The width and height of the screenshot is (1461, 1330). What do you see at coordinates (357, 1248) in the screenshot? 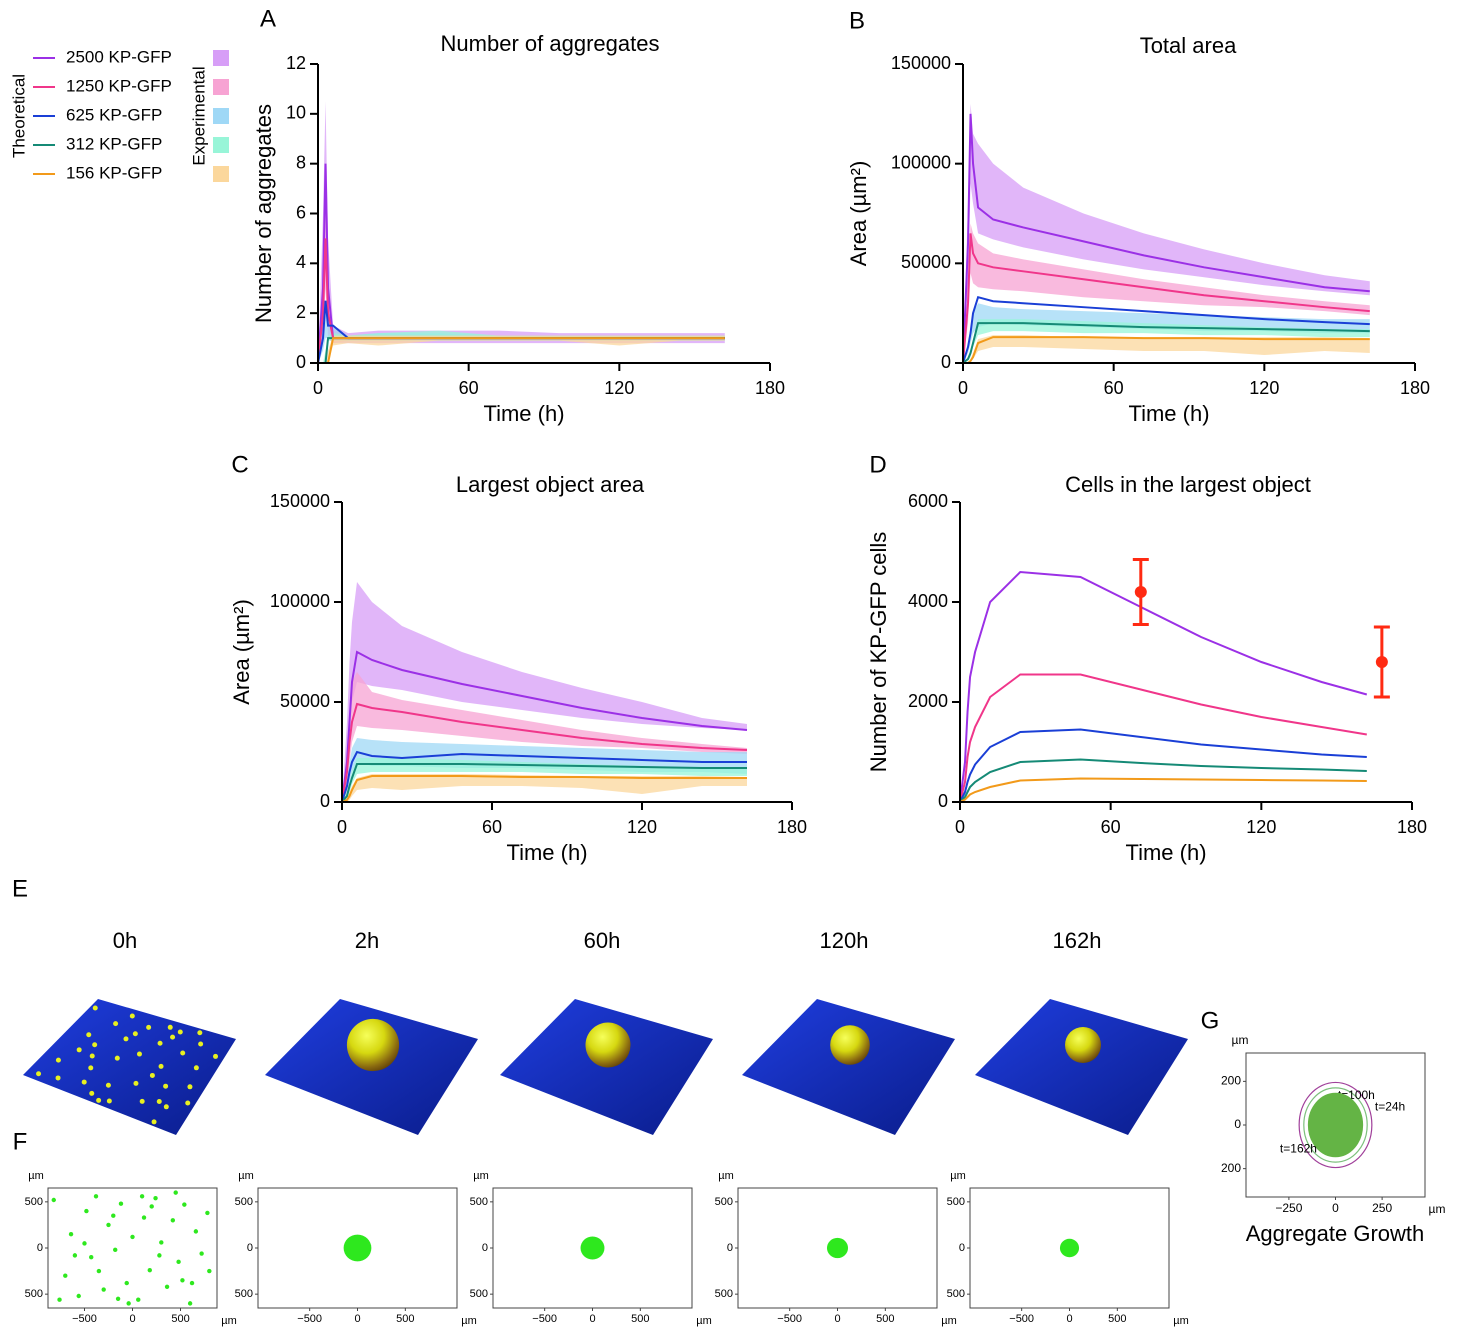
I see `aggregate` at bounding box center [357, 1248].